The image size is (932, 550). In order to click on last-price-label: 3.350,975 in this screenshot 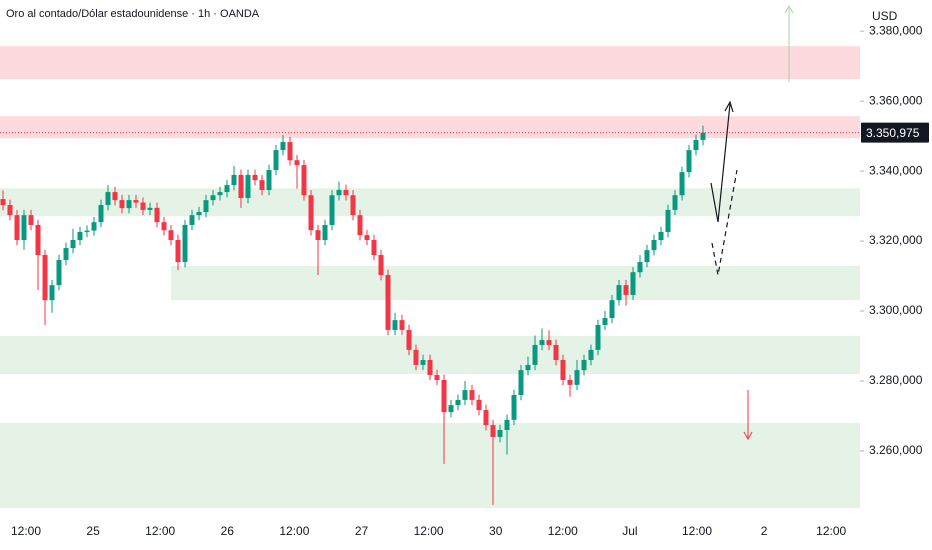, I will do `click(893, 133)`.